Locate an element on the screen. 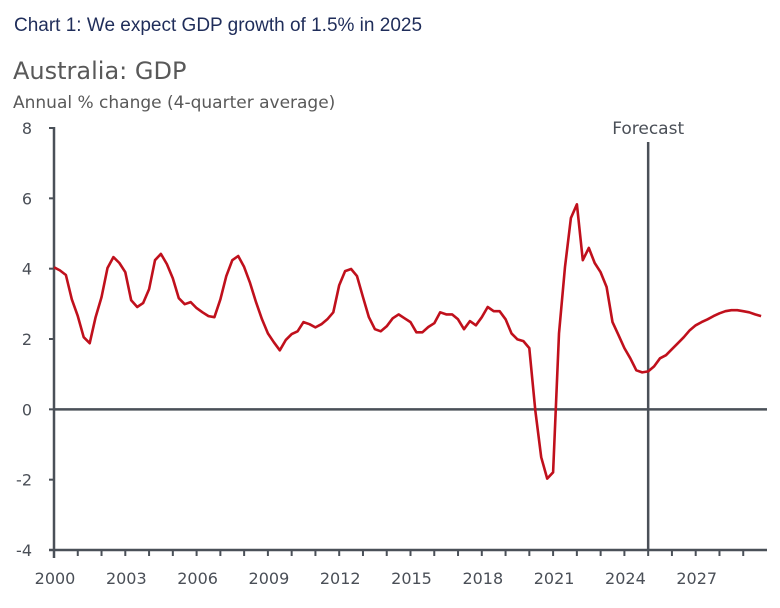  chart-title: Australia: GDP is located at coordinates (99, 71).